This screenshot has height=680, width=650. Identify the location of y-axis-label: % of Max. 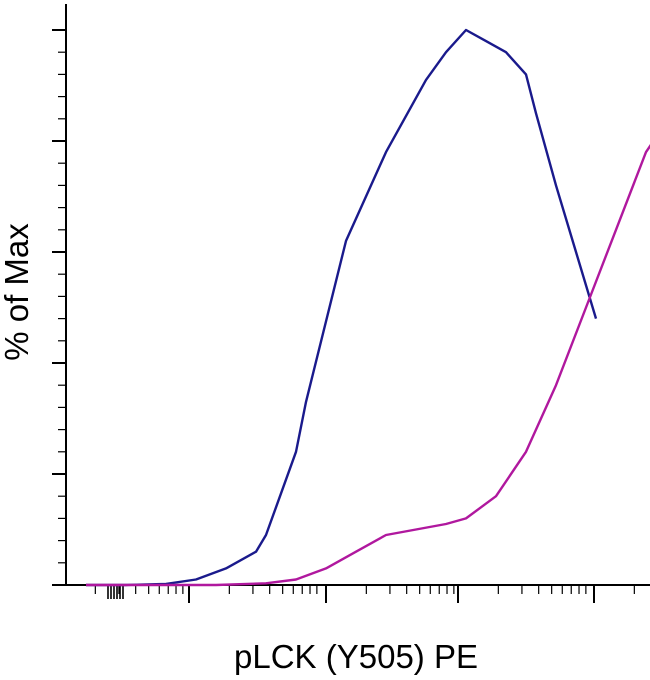
(17, 292).